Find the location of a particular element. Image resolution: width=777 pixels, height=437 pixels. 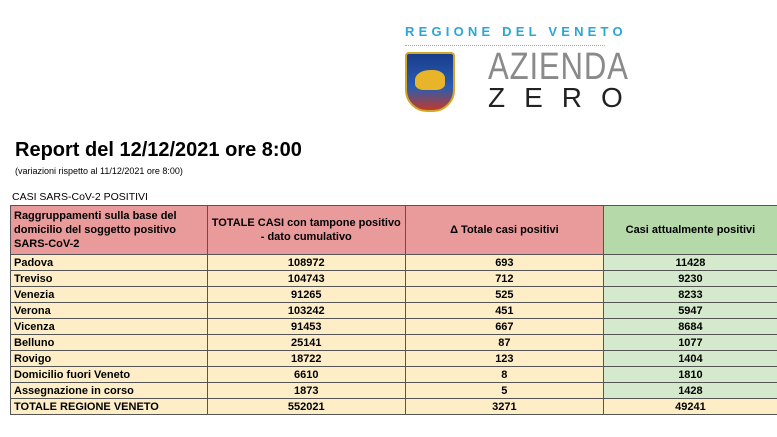

delta-cases: 123 is located at coordinates (504, 358).